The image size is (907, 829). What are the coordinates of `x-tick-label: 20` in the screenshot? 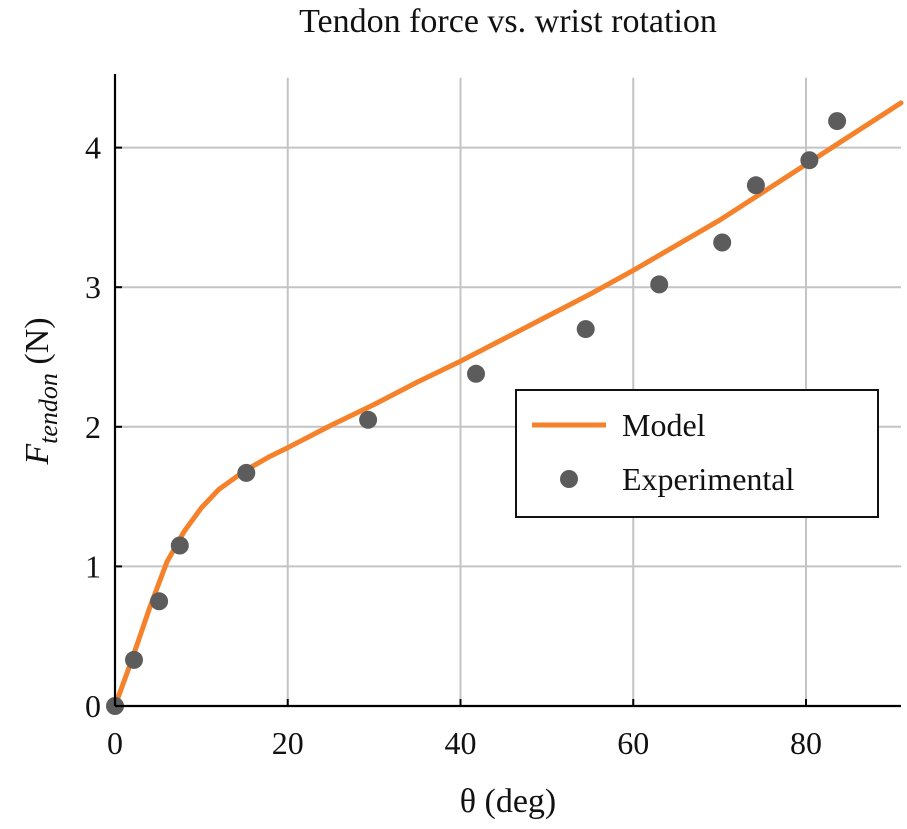 It's located at (288, 743).